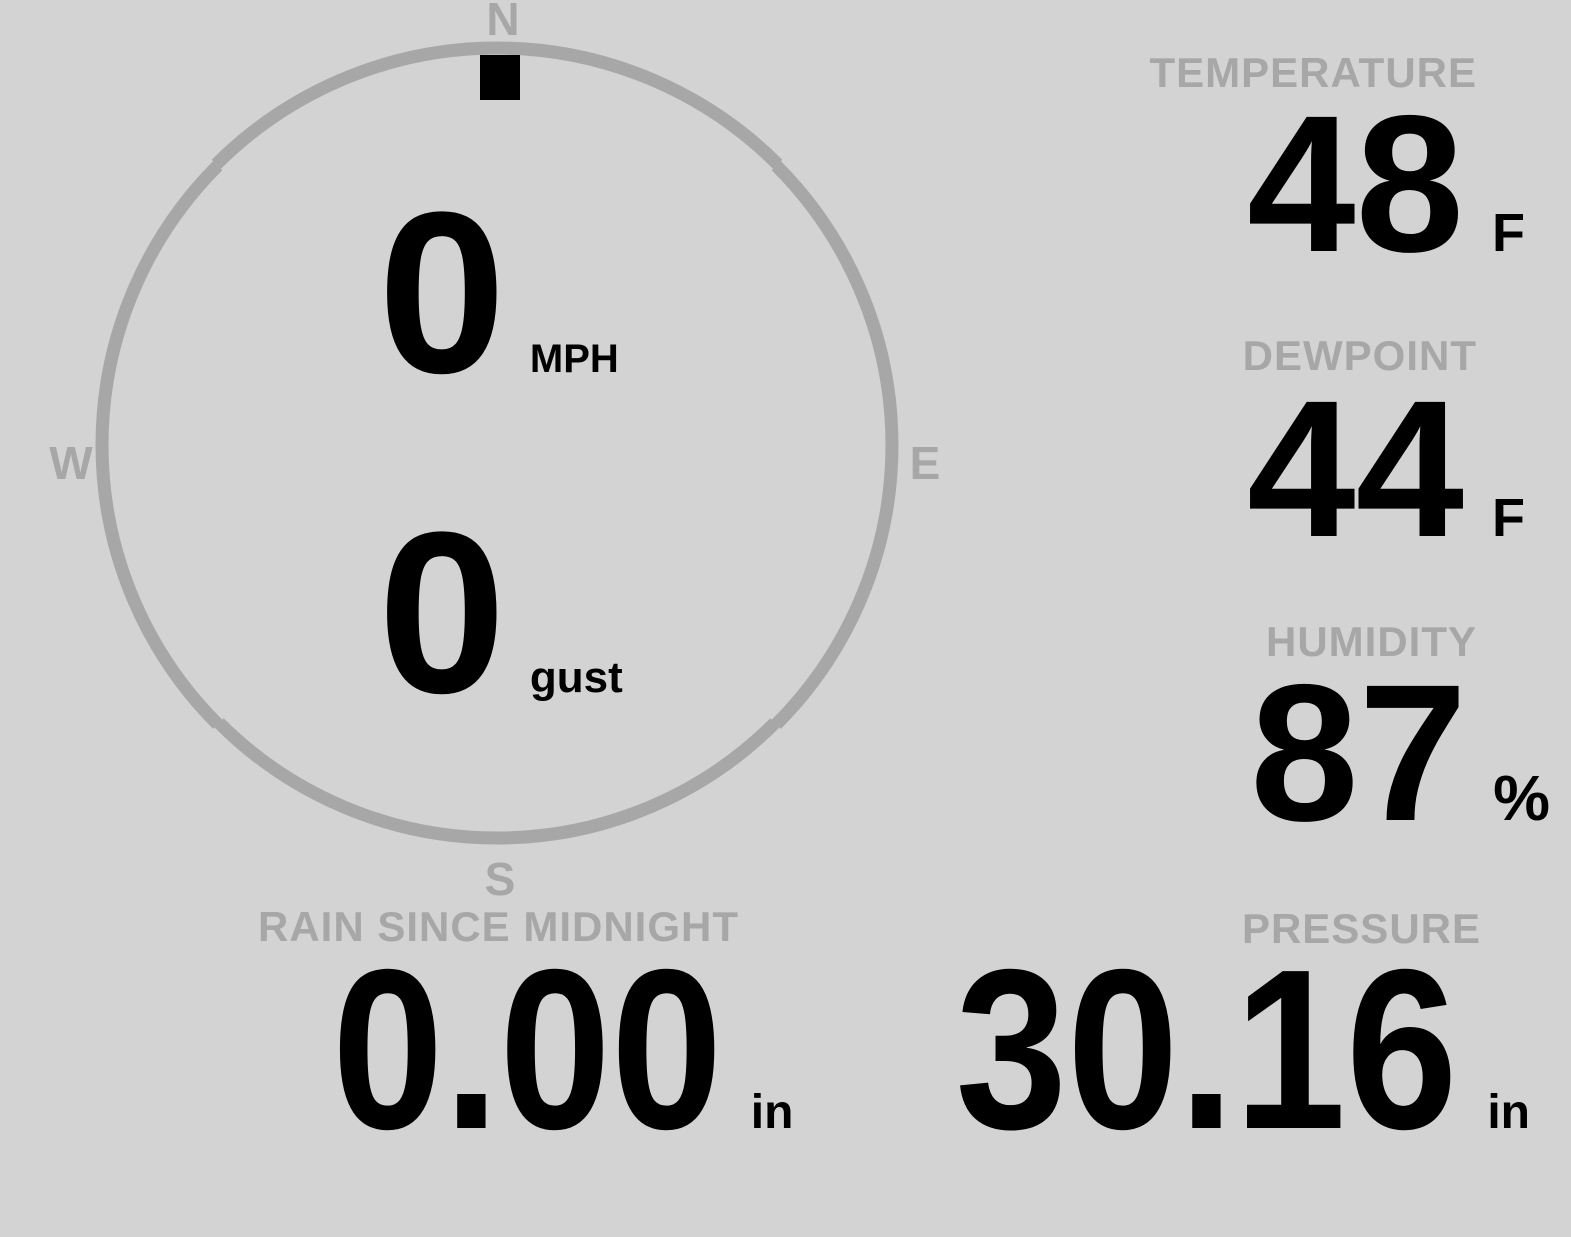  Describe the element at coordinates (498, 926) in the screenshot. I see `rain-label: RAIN SINCE MIDNIGHT` at that location.